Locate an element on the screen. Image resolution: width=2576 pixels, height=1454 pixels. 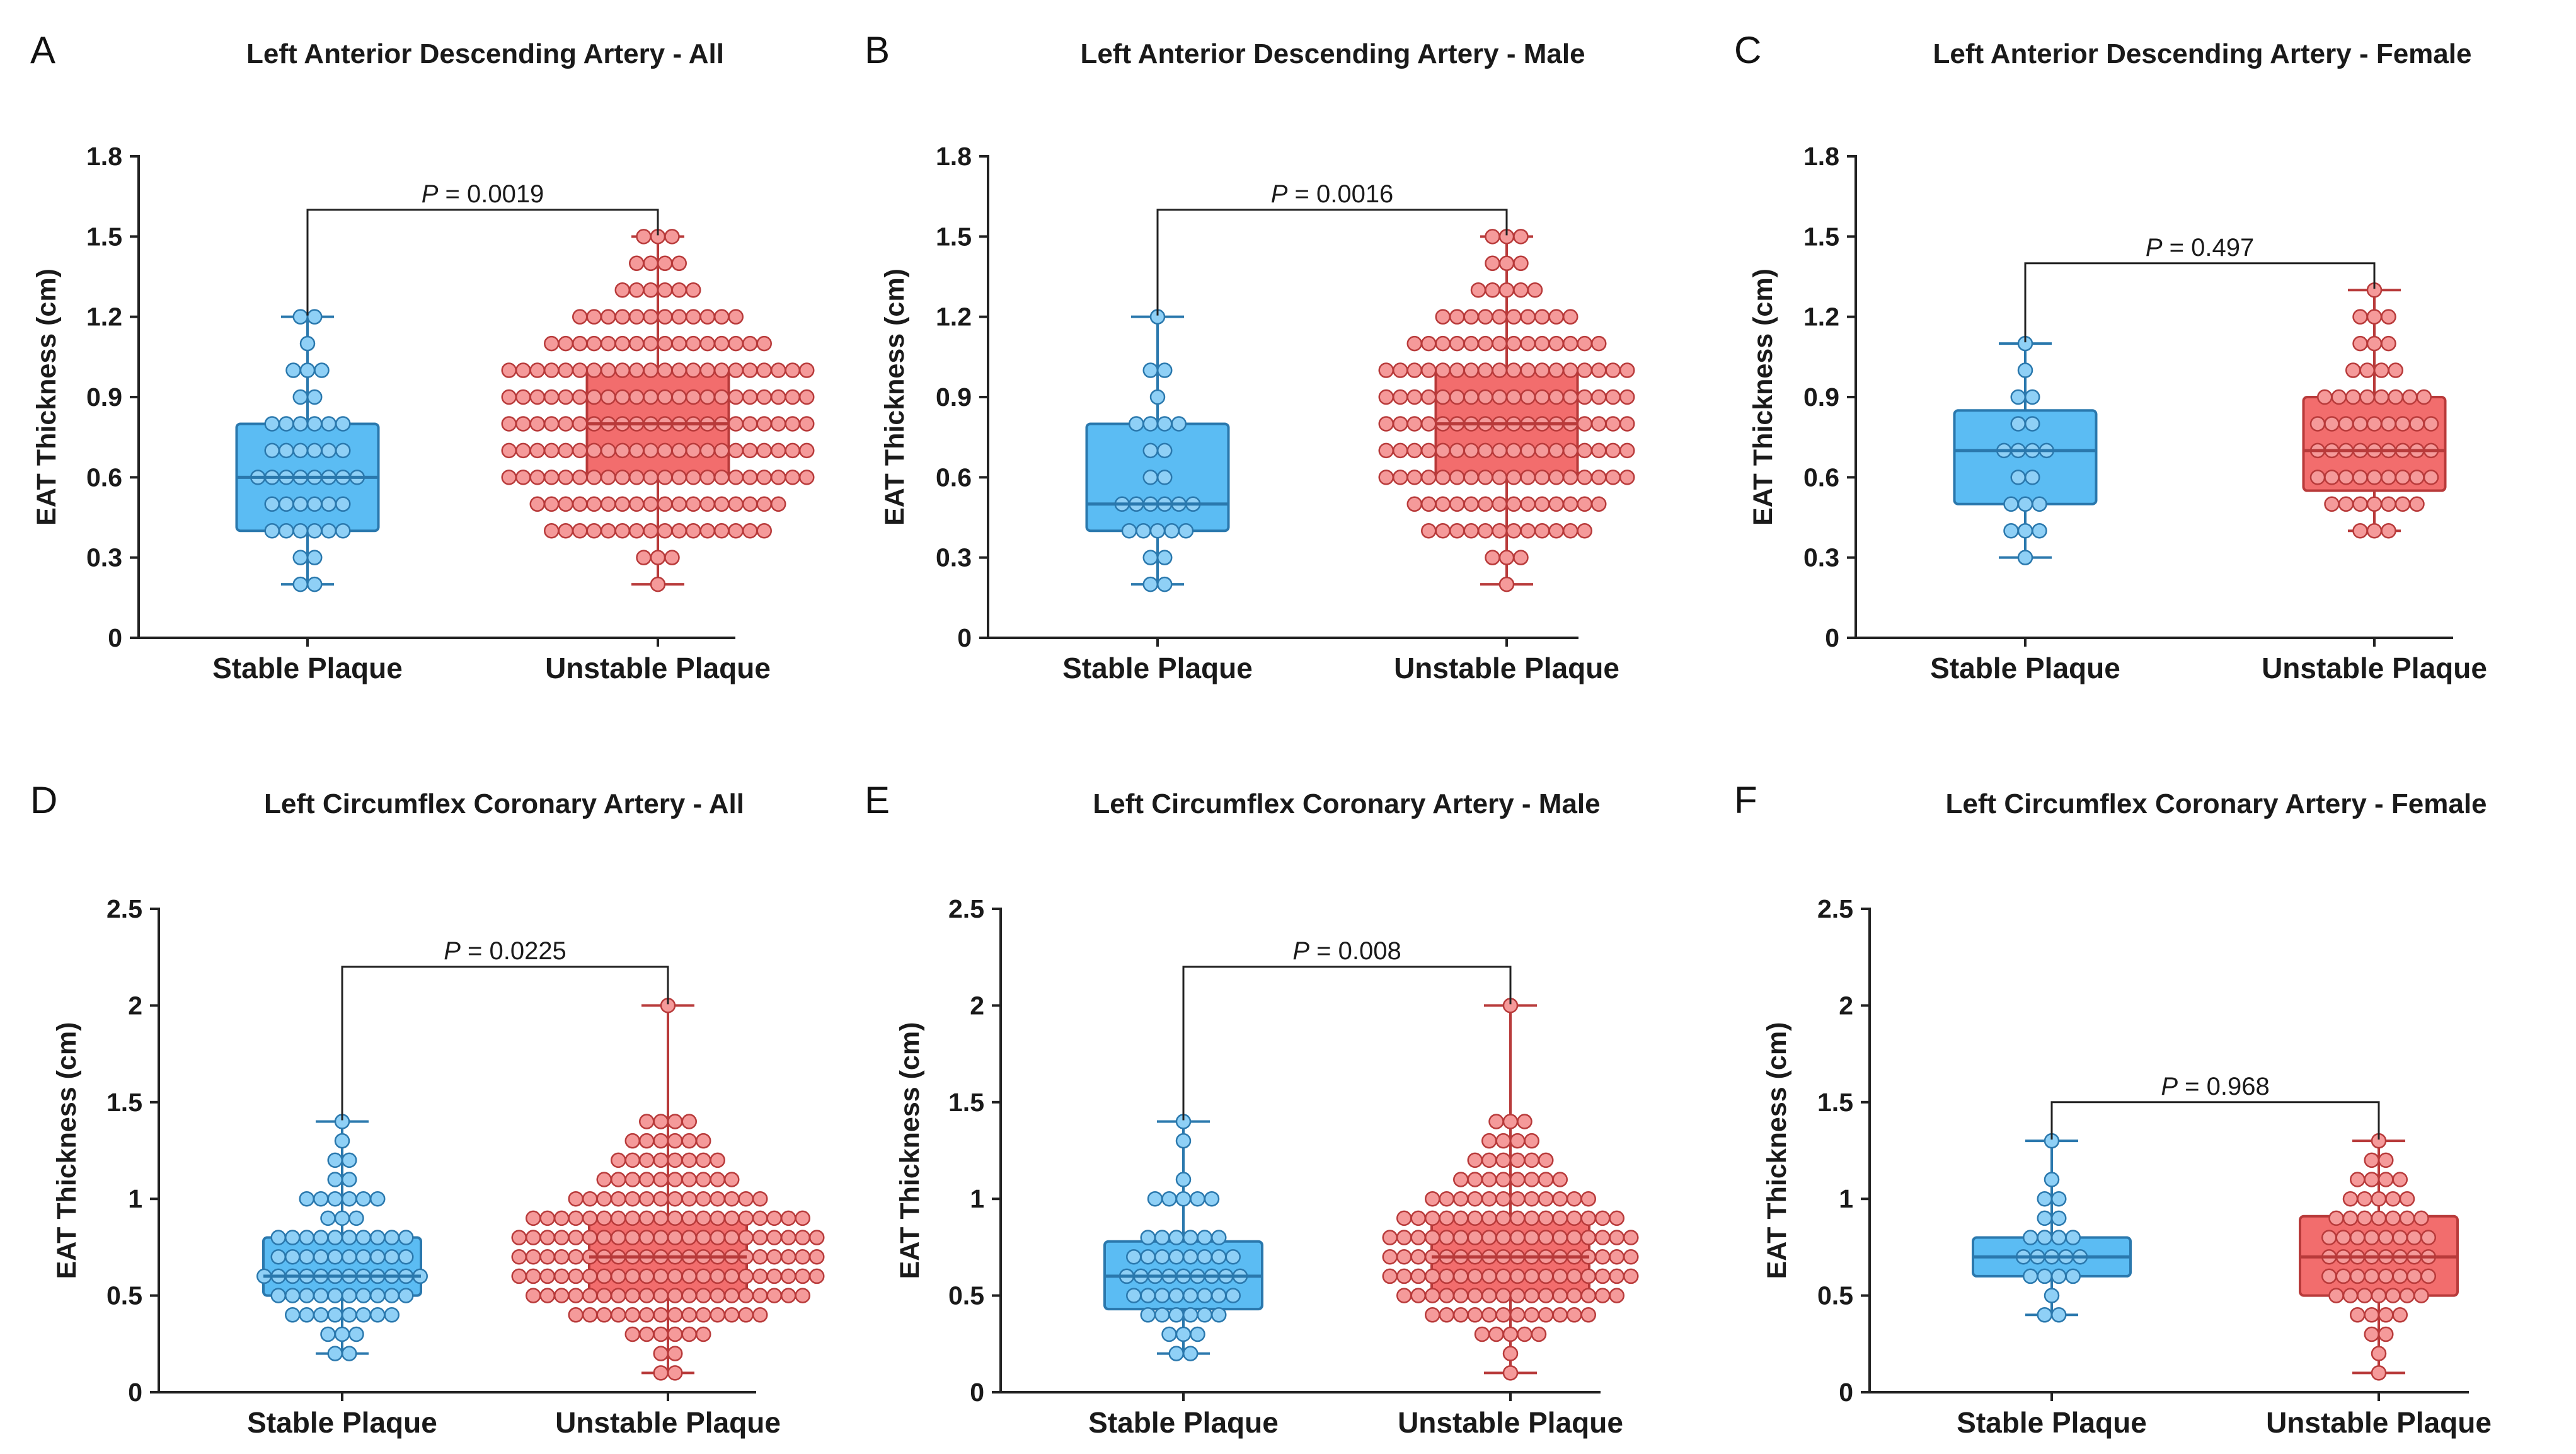
unstable-plaque-series is located at coordinates (668, 1189).